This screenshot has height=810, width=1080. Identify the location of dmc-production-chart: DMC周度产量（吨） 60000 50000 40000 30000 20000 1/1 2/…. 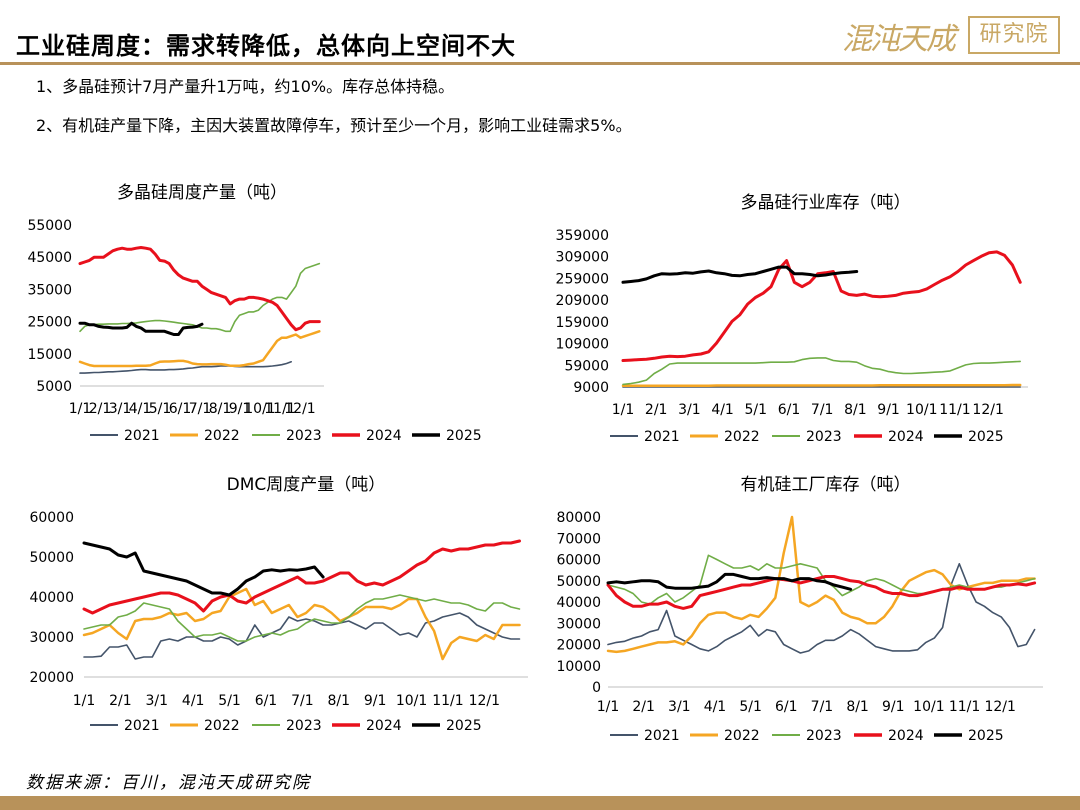
(278, 604).